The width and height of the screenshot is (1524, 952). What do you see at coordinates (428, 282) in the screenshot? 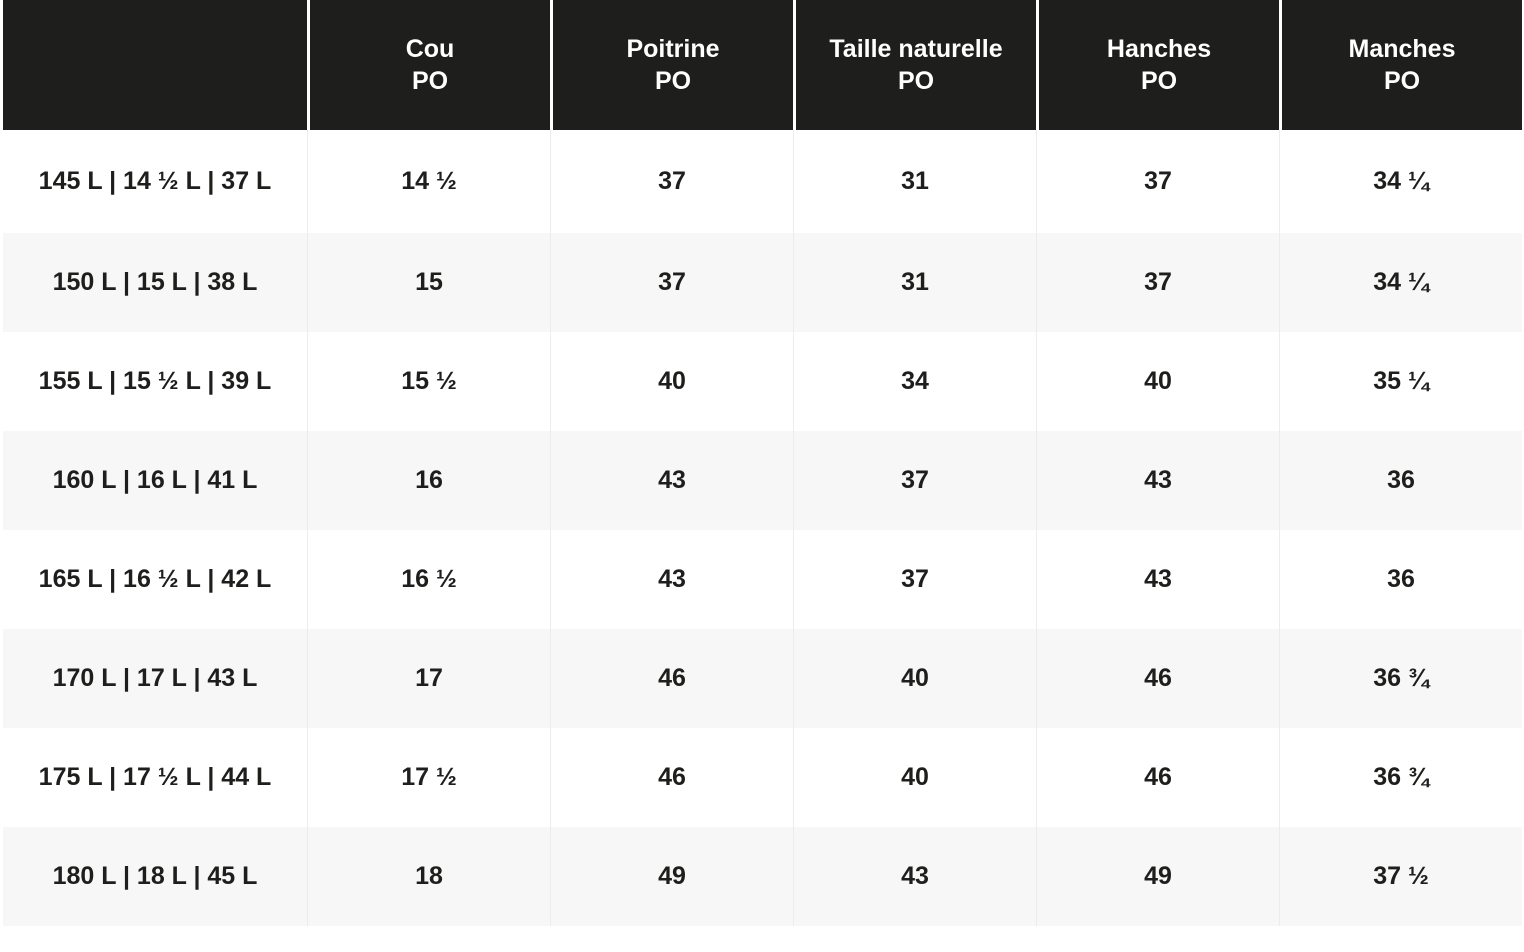
I see `neck-cell: 15` at bounding box center [428, 282].